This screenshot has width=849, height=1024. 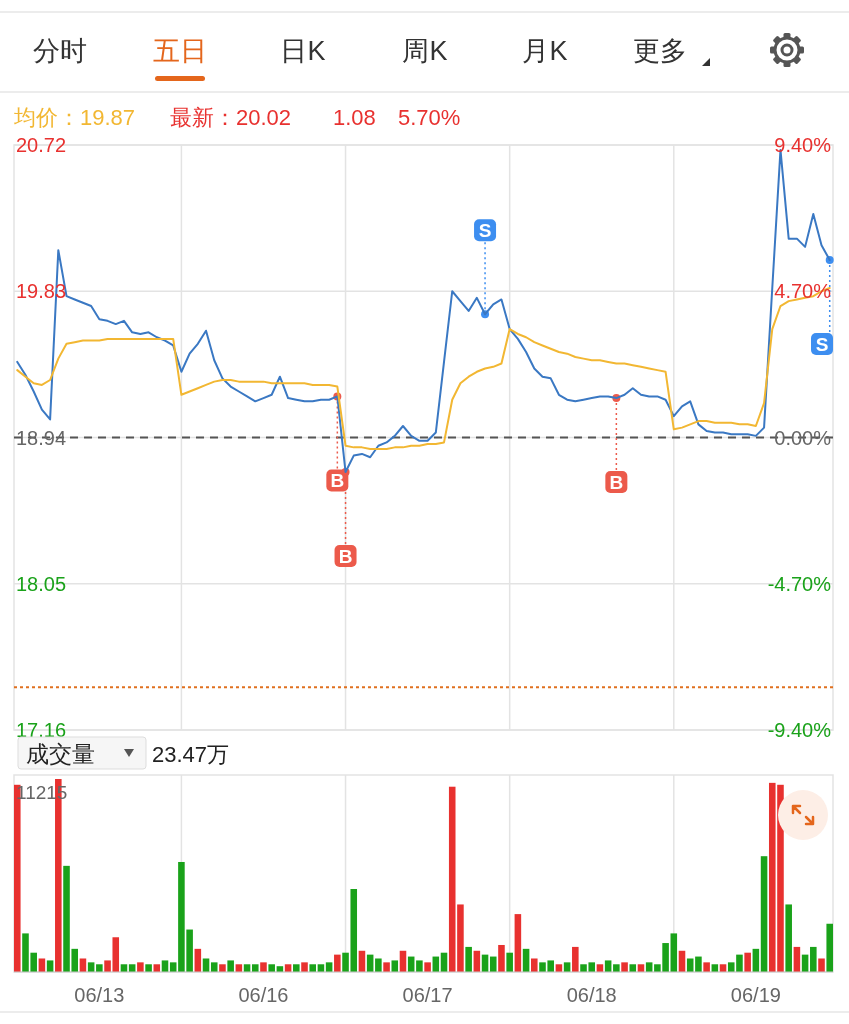 What do you see at coordinates (799, 583) in the screenshot?
I see `y2-tick-label: -4.70%` at bounding box center [799, 583].